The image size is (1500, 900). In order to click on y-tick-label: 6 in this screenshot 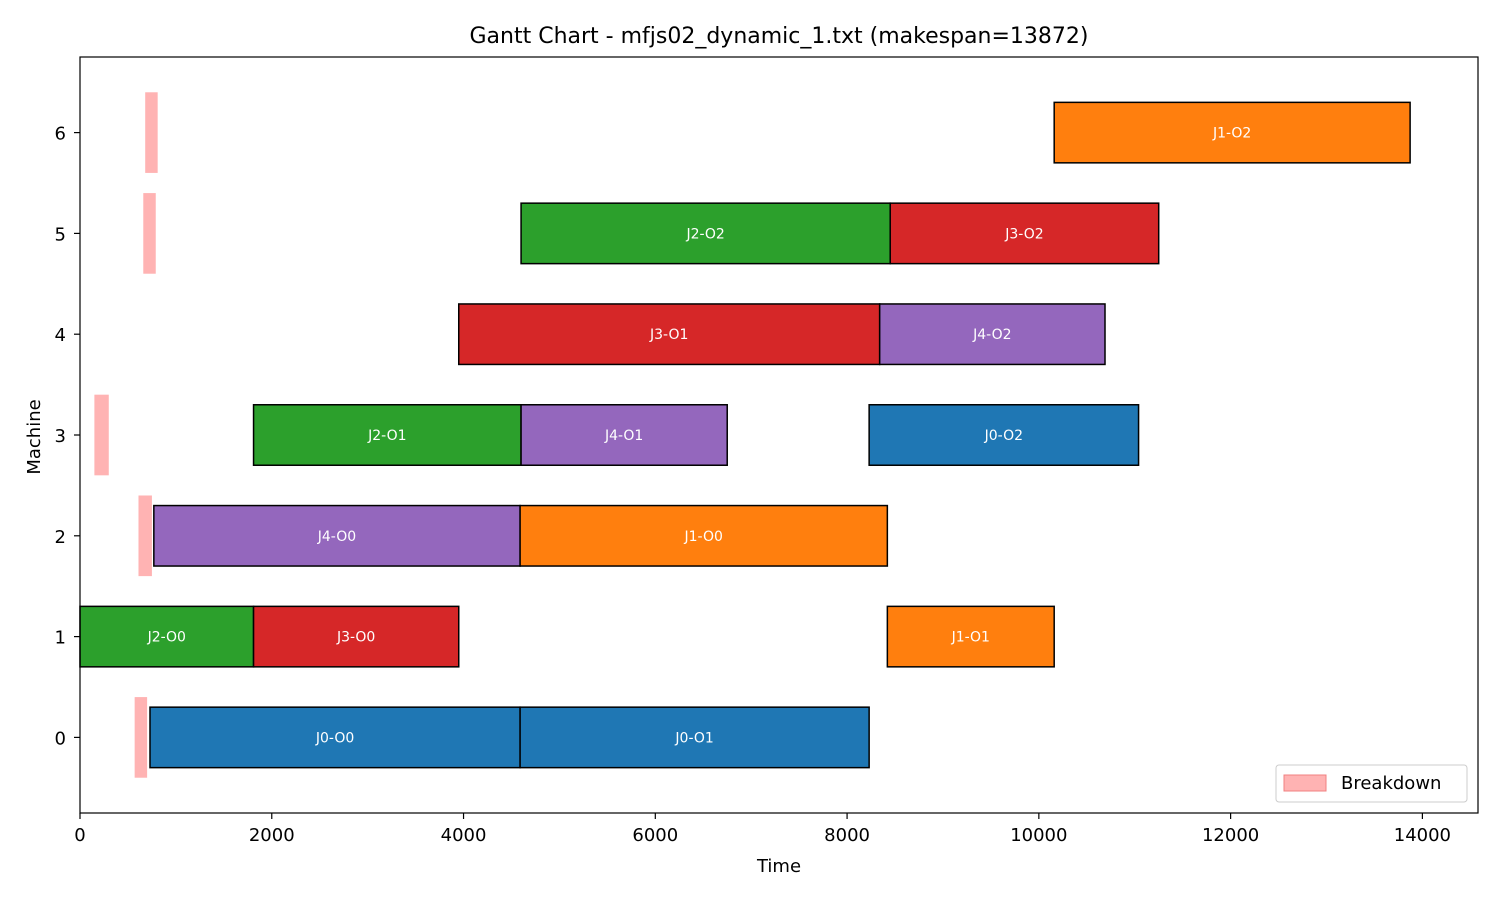, I will do `click(60, 134)`.